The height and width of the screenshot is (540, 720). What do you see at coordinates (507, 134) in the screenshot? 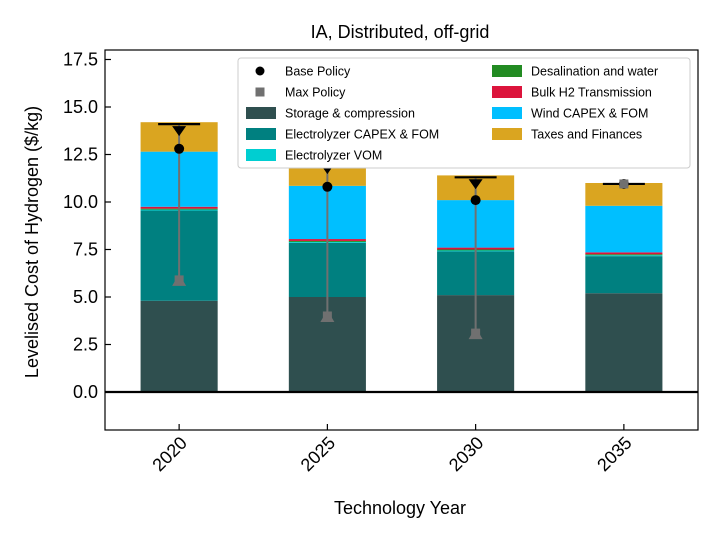
I see `legend-swatch-taxes-and-finances` at bounding box center [507, 134].